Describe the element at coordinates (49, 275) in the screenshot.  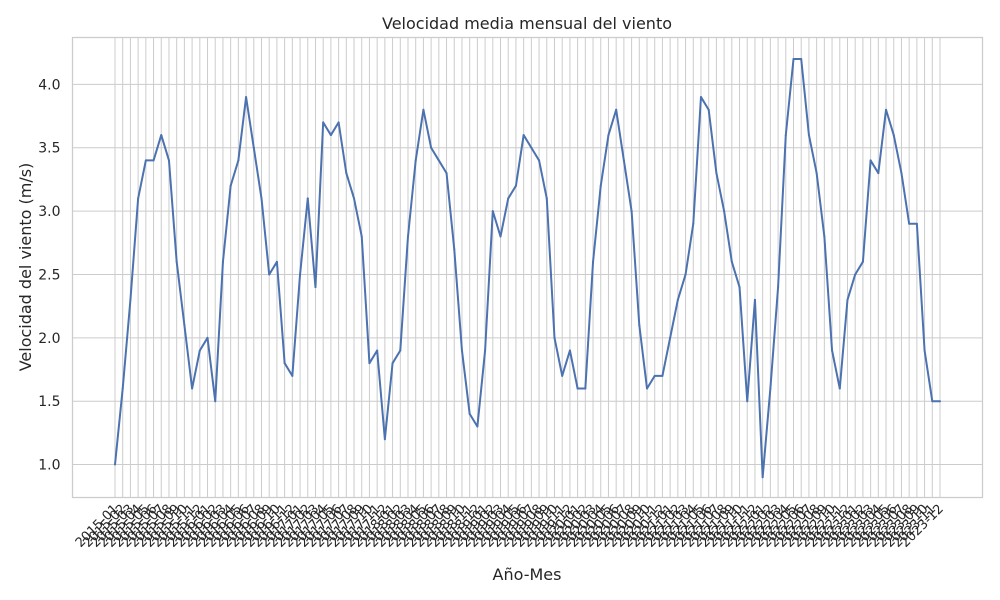
I see `y-axis-ticks: 1.0 1.5 2.0 2.5 3.0 3.5 4.0` at that location.